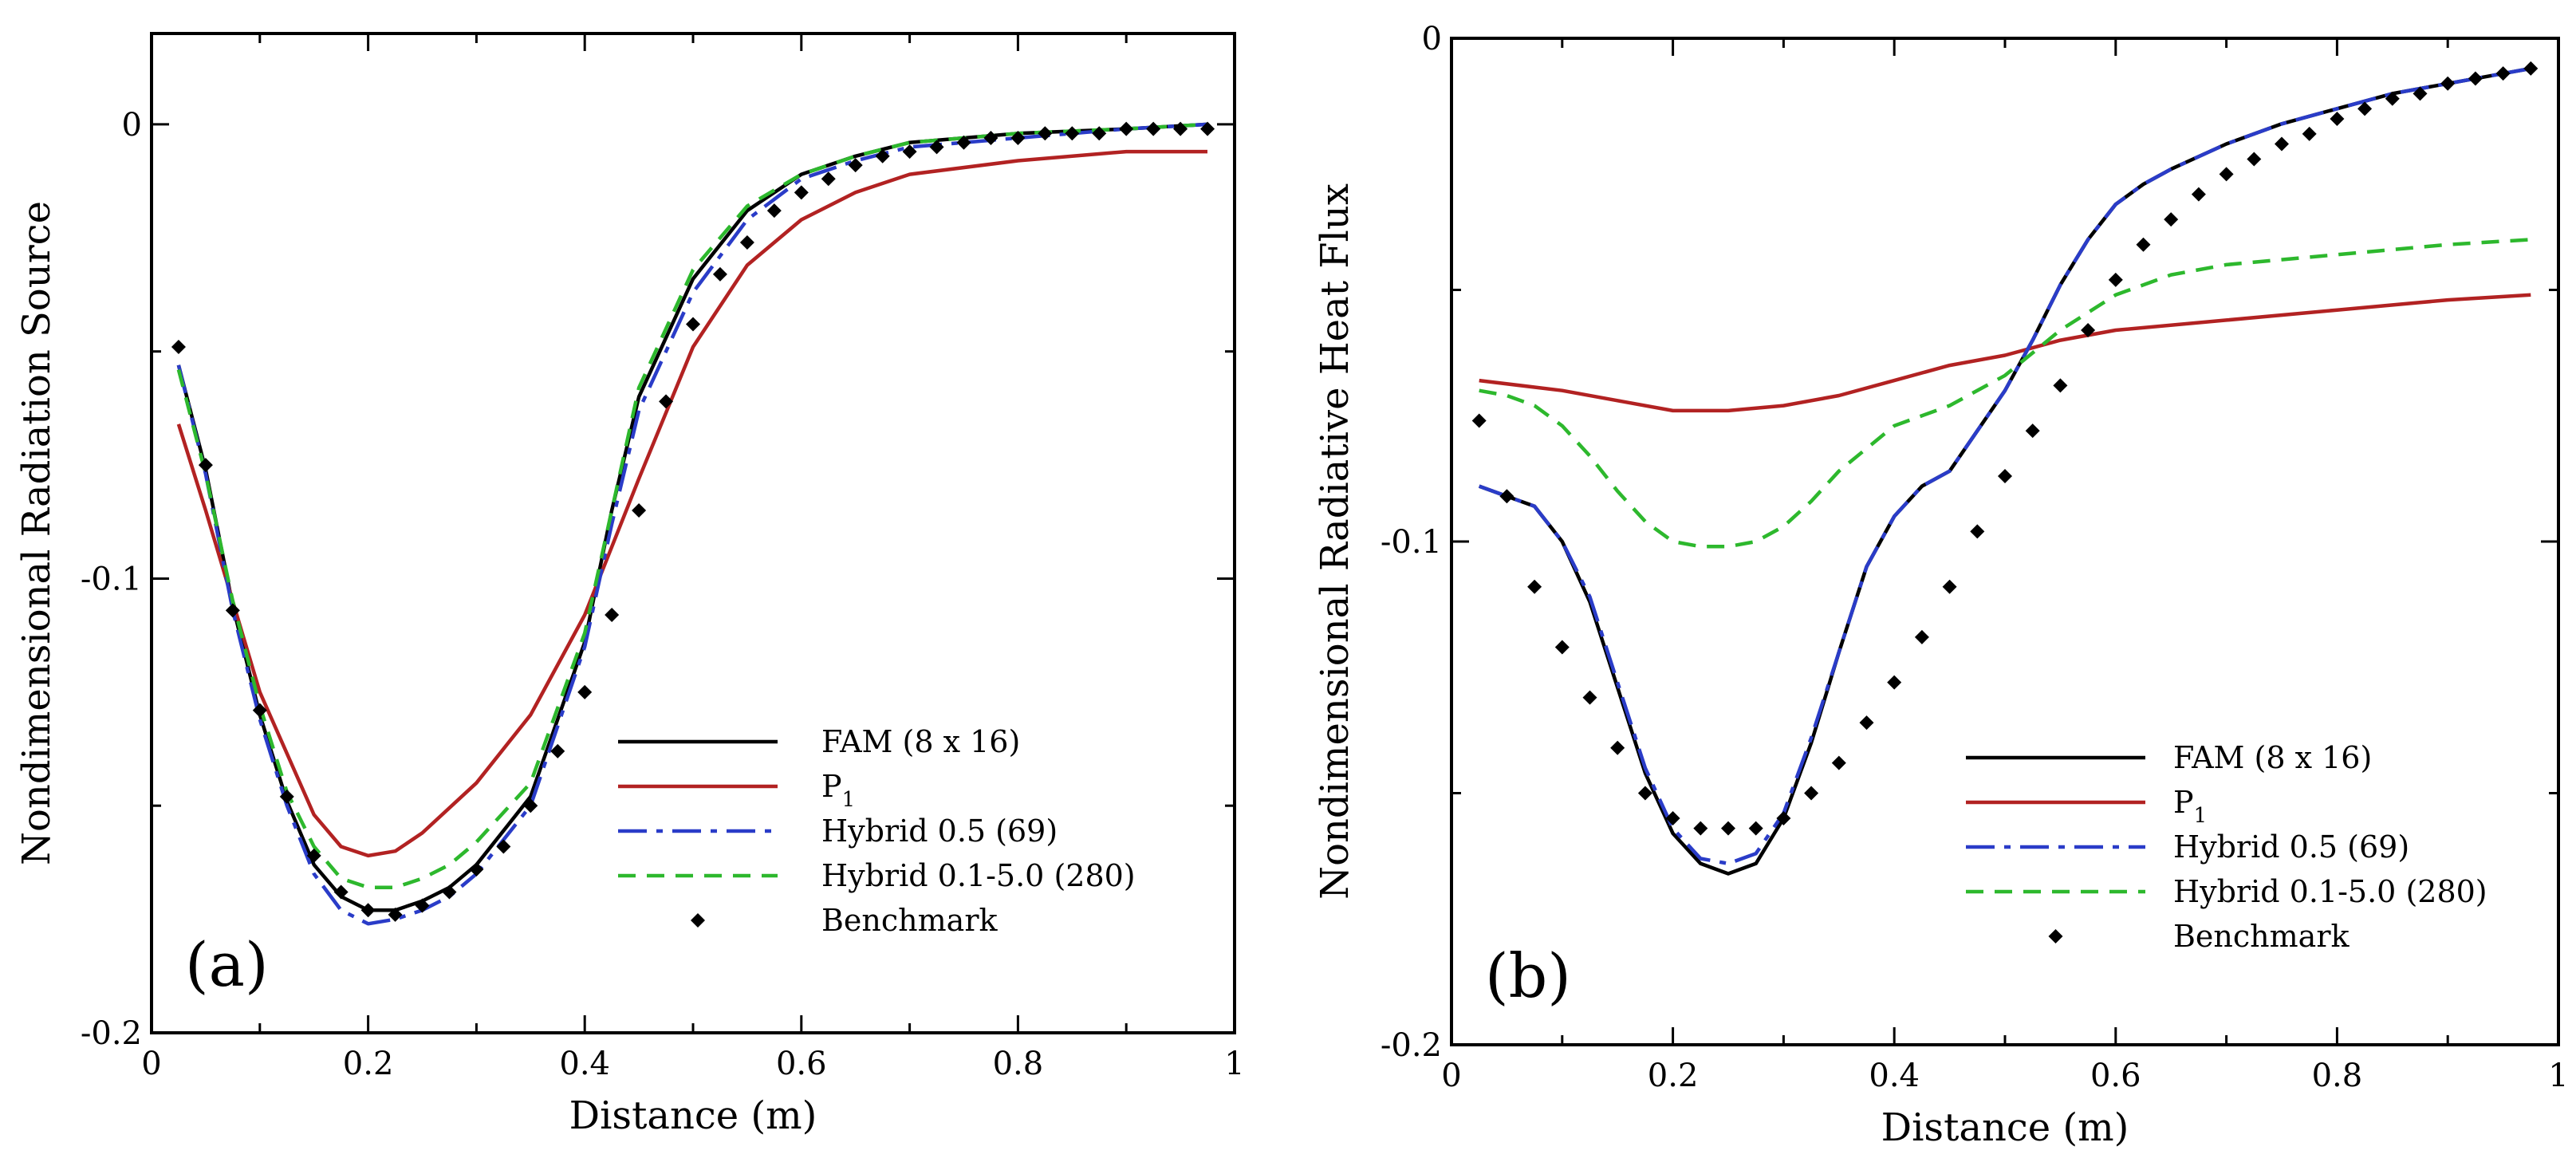 The width and height of the screenshot is (2576, 1166). I want to click on panel-a-x-tick-label: 0.2, so click(368, 1064).